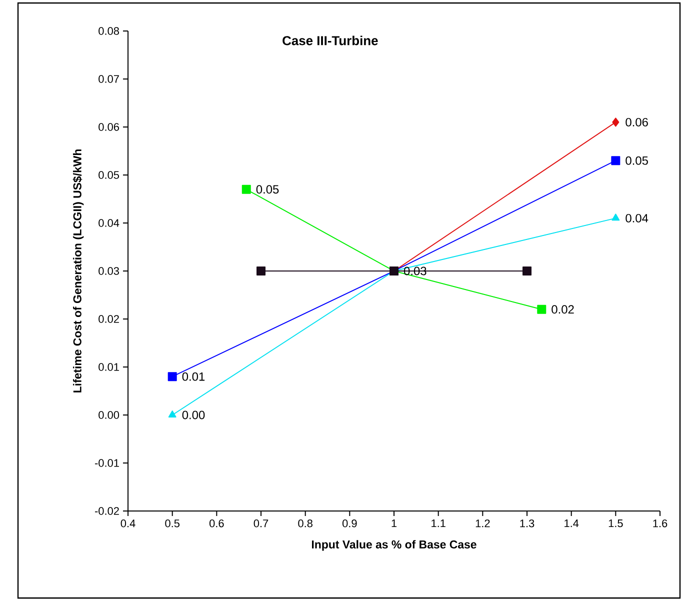 Image resolution: width=688 pixels, height=599 pixels. Describe the element at coordinates (106, 463) in the screenshot. I see `y-tick-label: -0.01` at that location.